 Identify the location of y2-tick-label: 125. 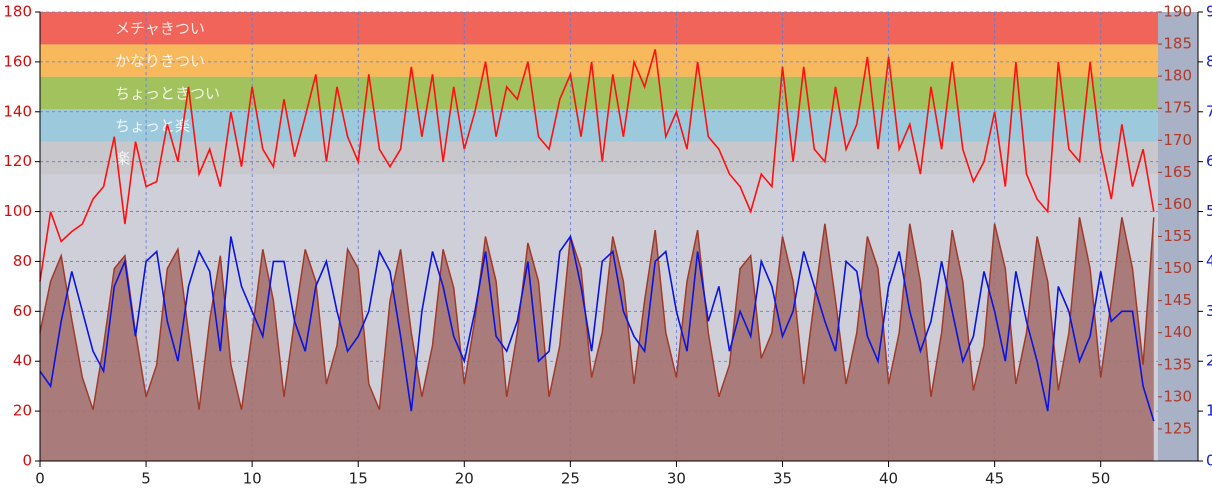
(1177, 428).